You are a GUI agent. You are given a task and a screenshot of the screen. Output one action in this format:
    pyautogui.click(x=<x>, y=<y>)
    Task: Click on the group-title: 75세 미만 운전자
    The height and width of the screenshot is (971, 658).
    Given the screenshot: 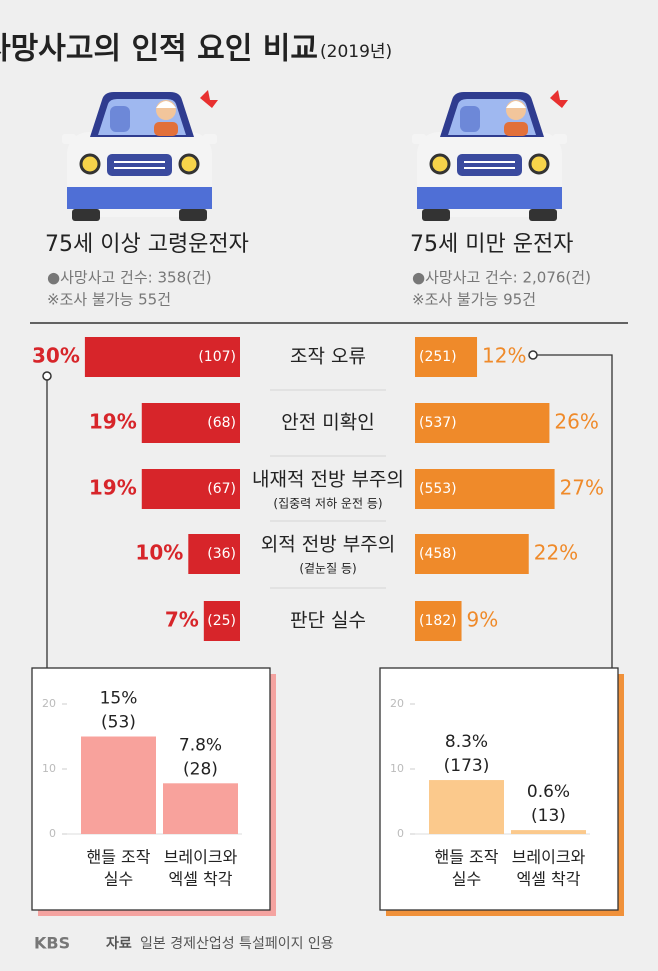 What is the action you would take?
    pyautogui.click(x=491, y=244)
    